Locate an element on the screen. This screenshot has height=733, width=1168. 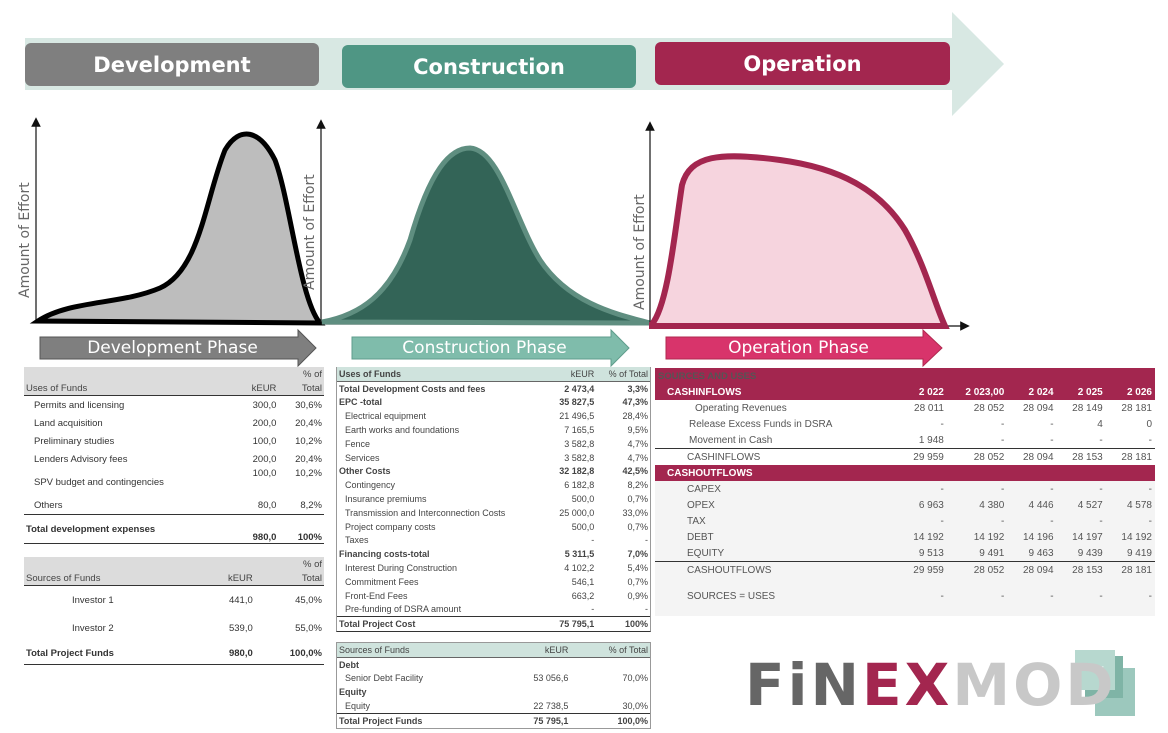
table-row: Commitment Fees 546,1 0,7% is located at coordinates (496, 581).